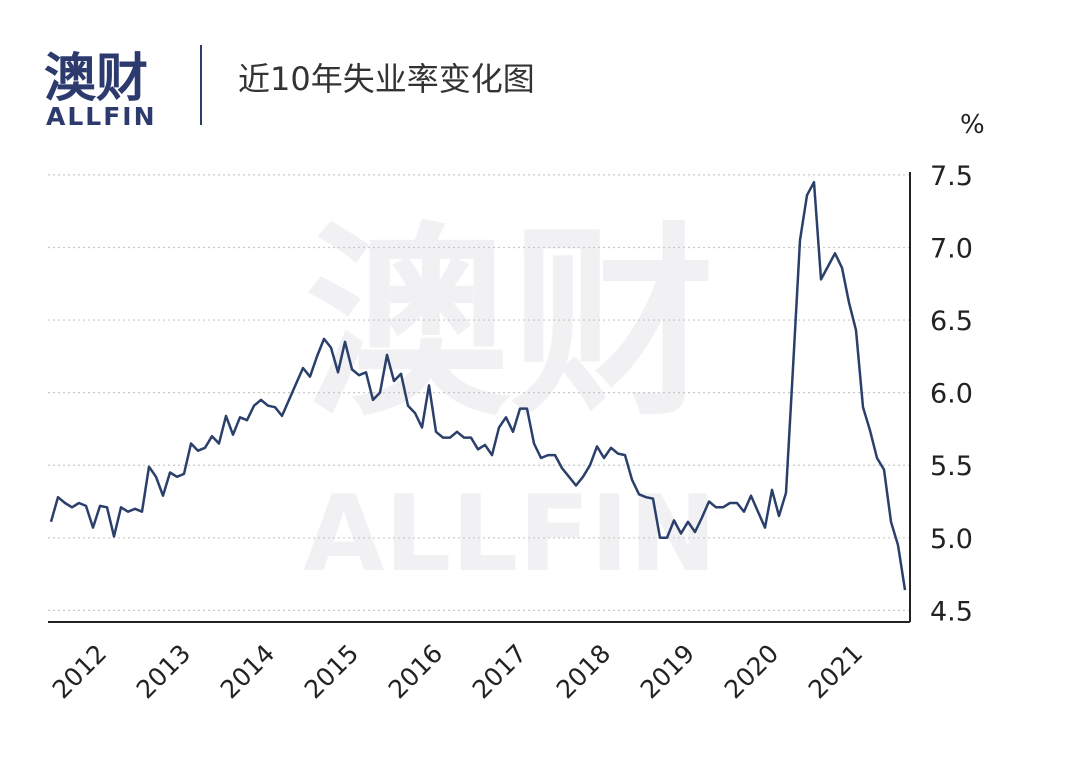 This screenshot has height=766, width=1080. What do you see at coordinates (101, 116) in the screenshot?
I see `logo-subtext: ALLFIN` at bounding box center [101, 116].